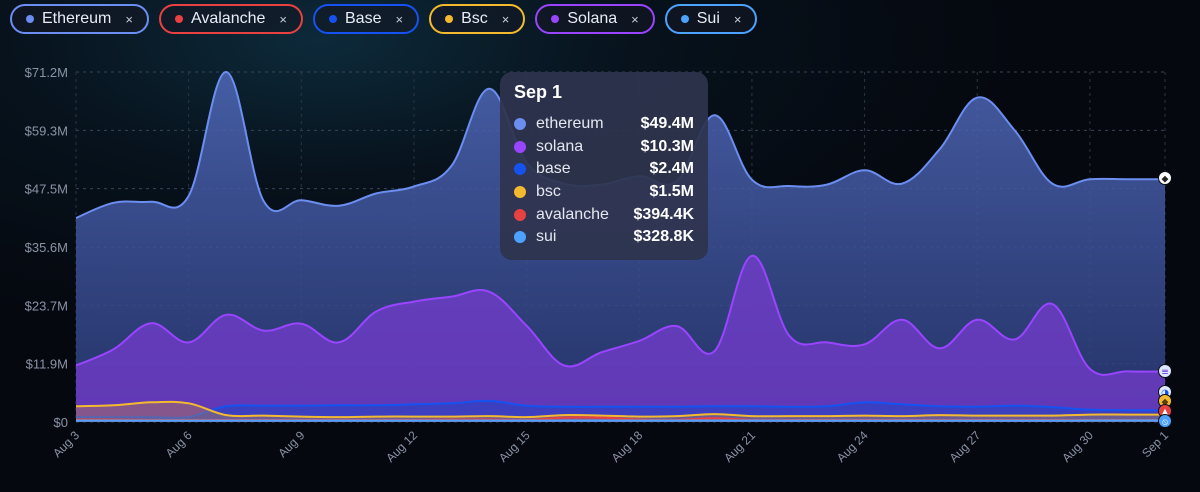 This screenshot has width=1200, height=492. Describe the element at coordinates (592, 18) in the screenshot. I see `chip-label: Solana` at that location.